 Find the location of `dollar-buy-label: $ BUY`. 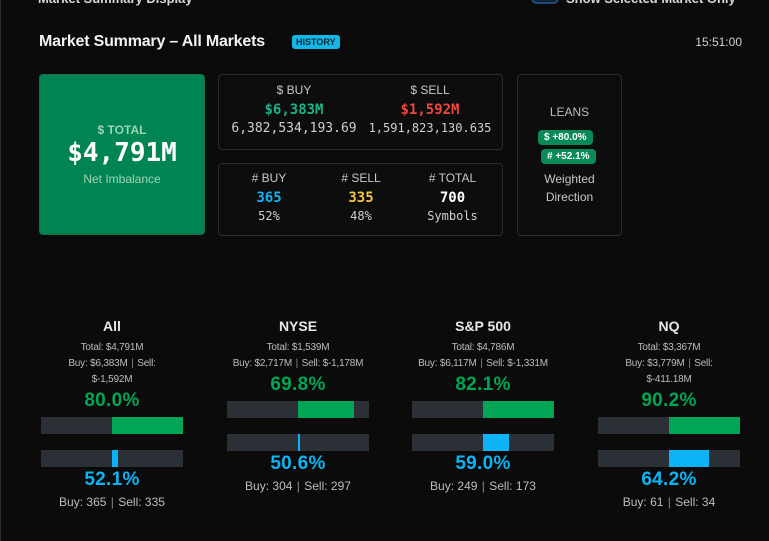

dollar-buy-label: $ BUY is located at coordinates (294, 90).